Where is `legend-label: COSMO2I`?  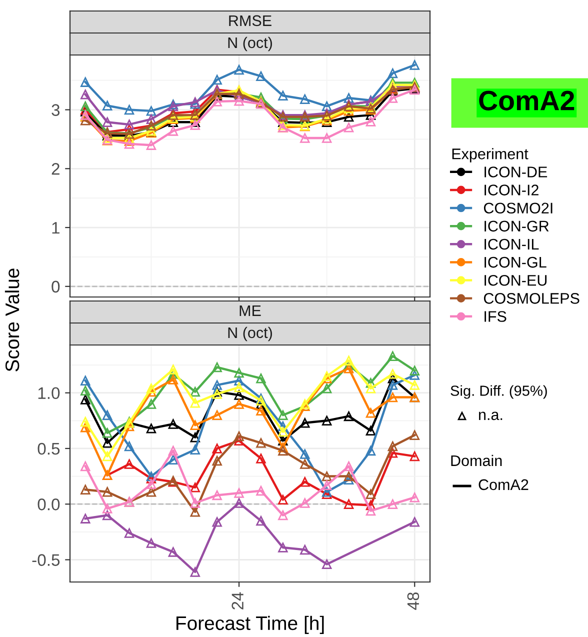 legend-label: COSMO2I is located at coordinates (518, 208).